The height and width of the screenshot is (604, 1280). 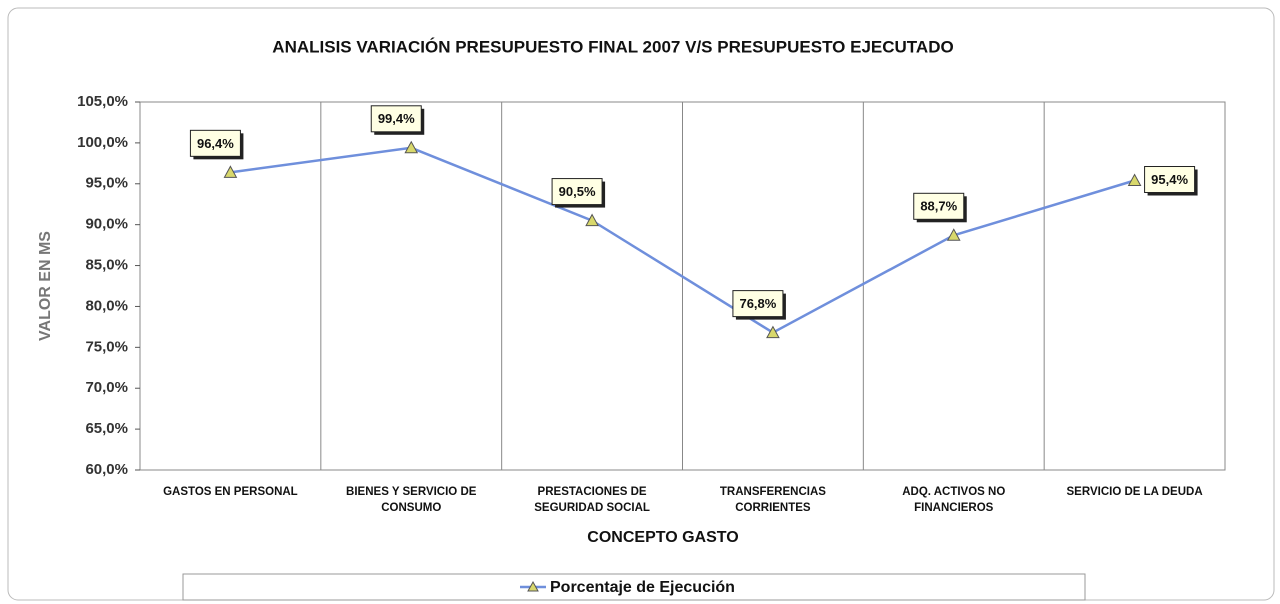 I want to click on y-tick-label: 85,0%, so click(x=106, y=265).